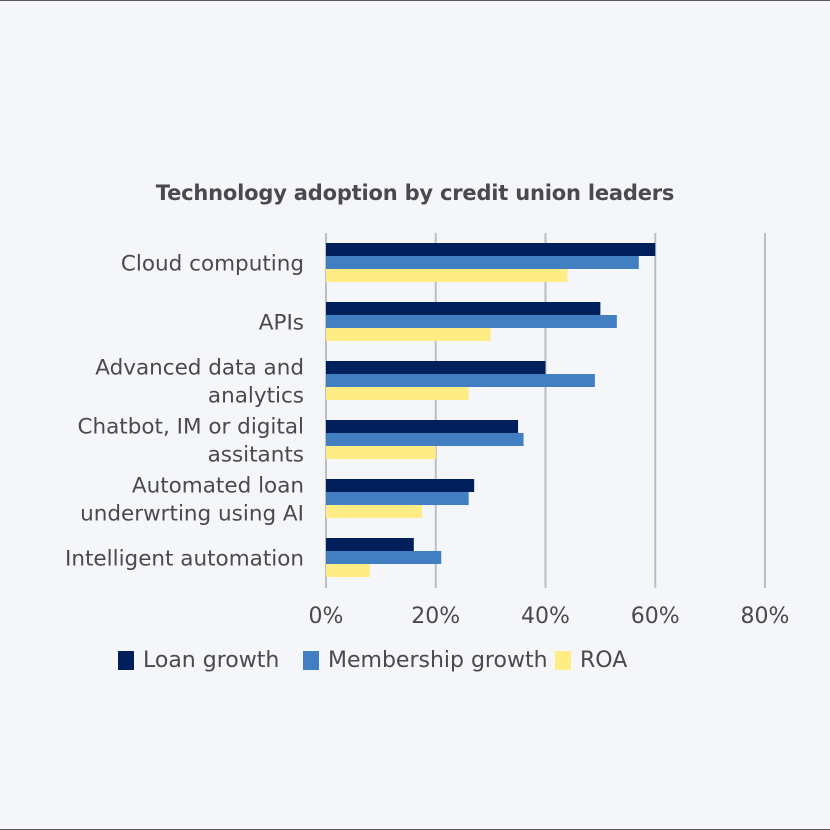 The image size is (830, 830). What do you see at coordinates (447, 275) in the screenshot?
I see `bar-roa-cloud-computing` at bounding box center [447, 275].